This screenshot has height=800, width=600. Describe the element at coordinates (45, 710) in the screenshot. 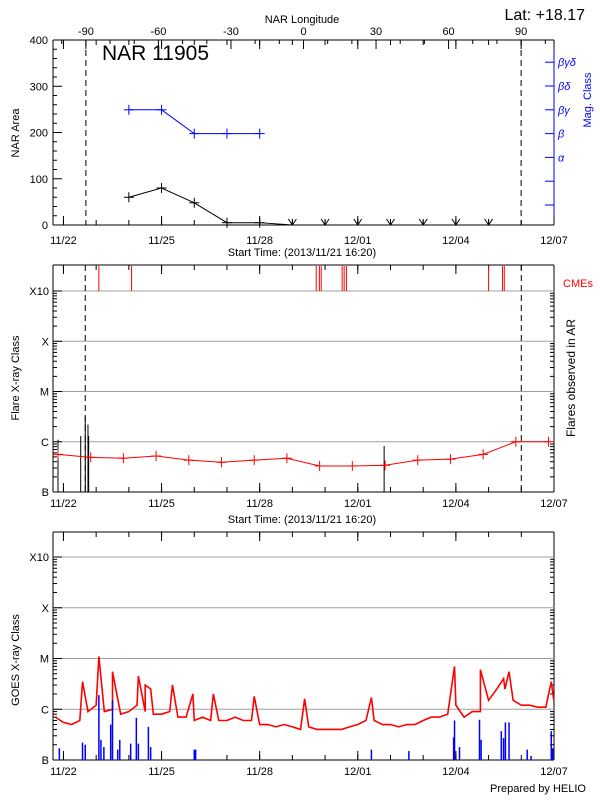

I see `goes-panel-ytick-label: C` at that location.